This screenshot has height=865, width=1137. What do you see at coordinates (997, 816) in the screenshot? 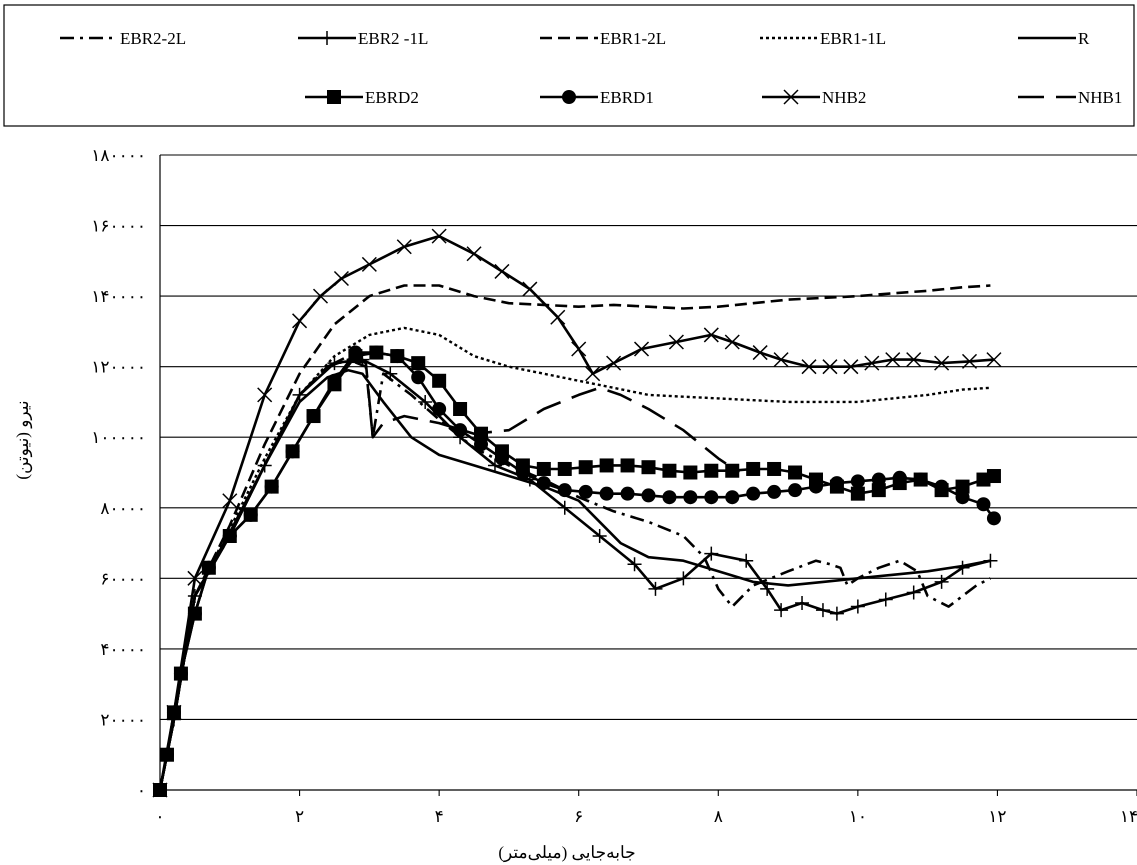
I see `x-tick-label: ۱۲` at bounding box center [997, 816].